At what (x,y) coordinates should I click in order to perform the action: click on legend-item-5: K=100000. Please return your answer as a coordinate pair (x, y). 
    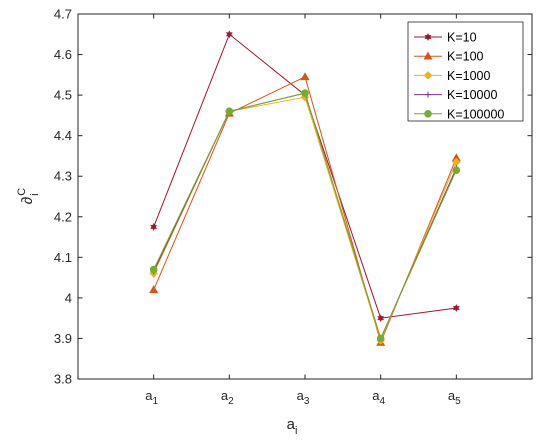
    Looking at the image, I should click on (459, 114).